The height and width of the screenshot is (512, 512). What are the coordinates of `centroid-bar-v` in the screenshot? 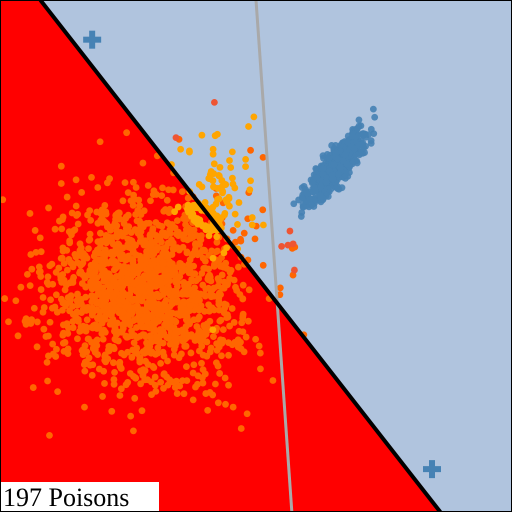 It's located at (92, 39).